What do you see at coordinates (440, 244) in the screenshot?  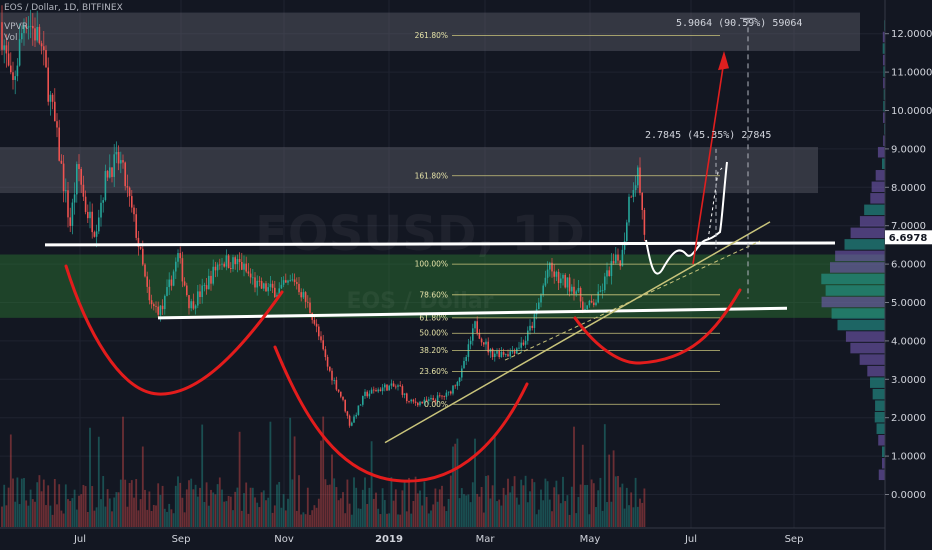 I see `neckline-upper` at bounding box center [440, 244].